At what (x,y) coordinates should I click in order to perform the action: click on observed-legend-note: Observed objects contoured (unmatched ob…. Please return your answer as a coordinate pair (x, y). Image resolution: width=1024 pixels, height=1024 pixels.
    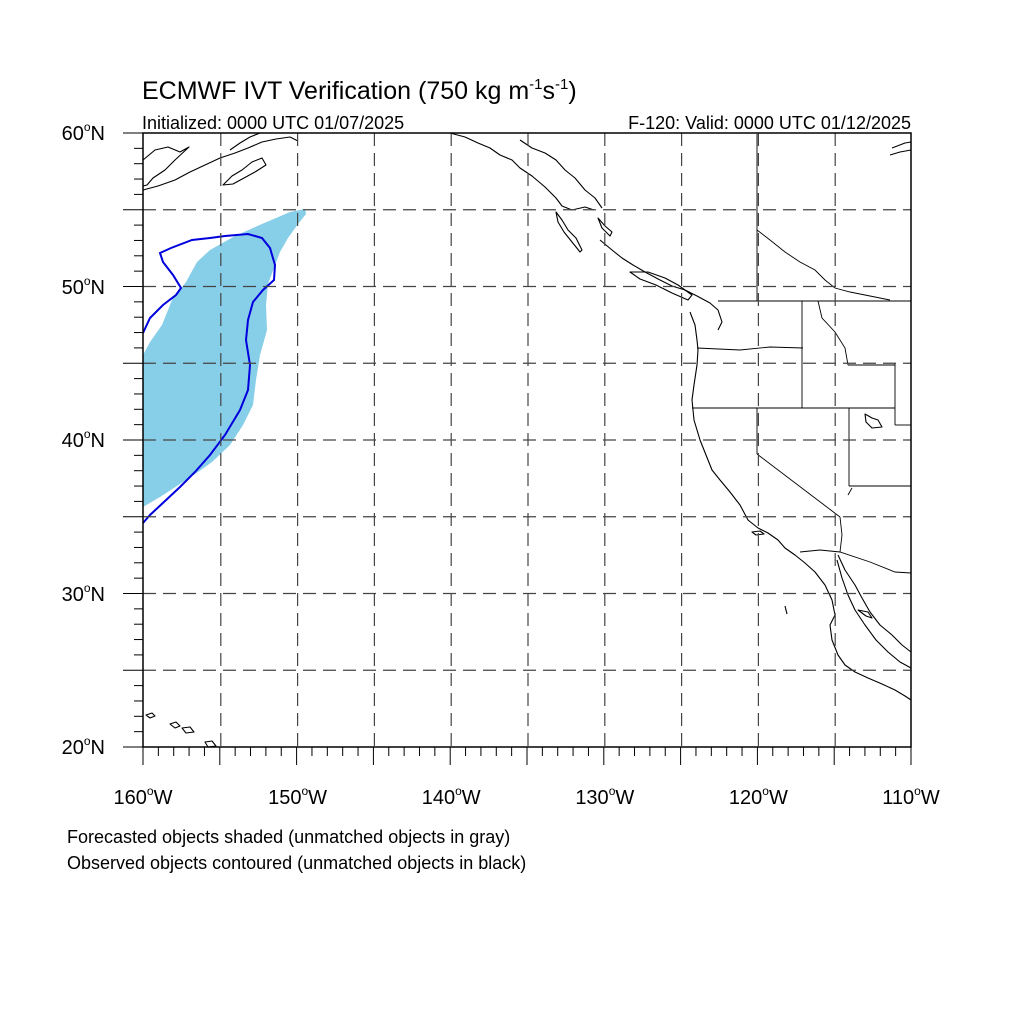
    Looking at the image, I should click on (296, 863).